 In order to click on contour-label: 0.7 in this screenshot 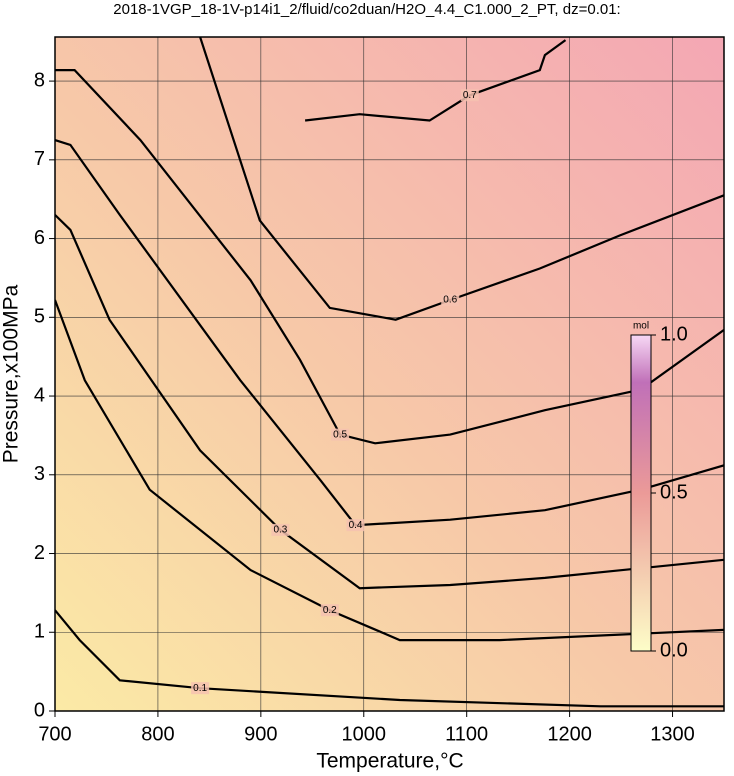, I will do `click(470, 95)`.